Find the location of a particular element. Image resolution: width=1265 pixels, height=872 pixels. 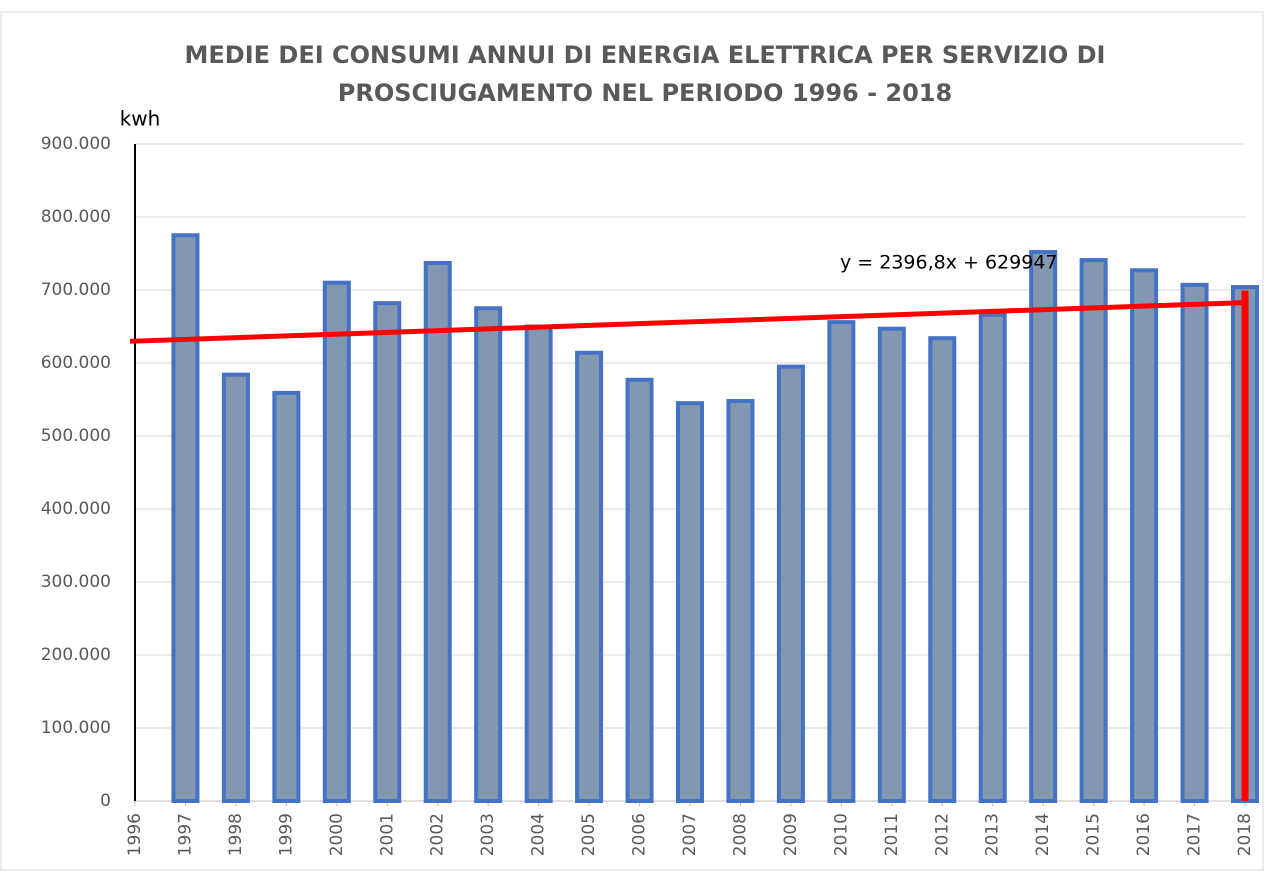

x-tick-label: 2013 is located at coordinates (993, 834).